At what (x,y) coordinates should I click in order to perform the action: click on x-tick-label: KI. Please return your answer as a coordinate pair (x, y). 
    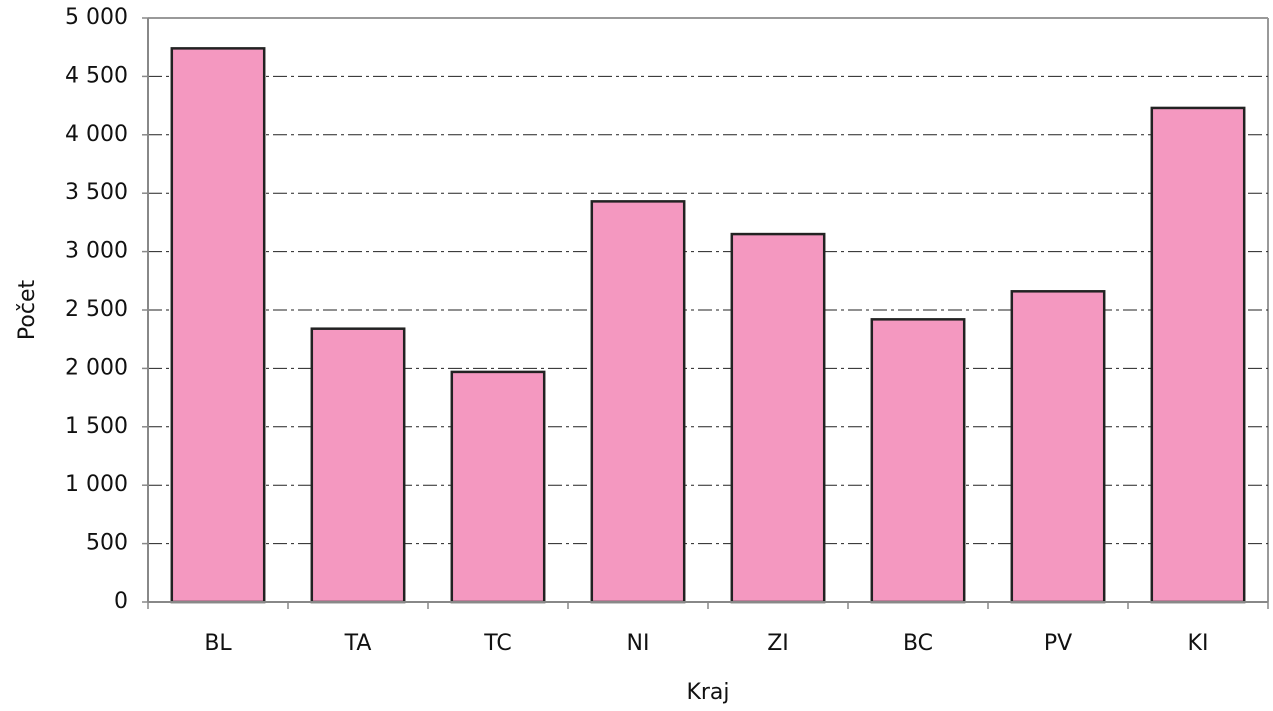
    Looking at the image, I should click on (1198, 643).